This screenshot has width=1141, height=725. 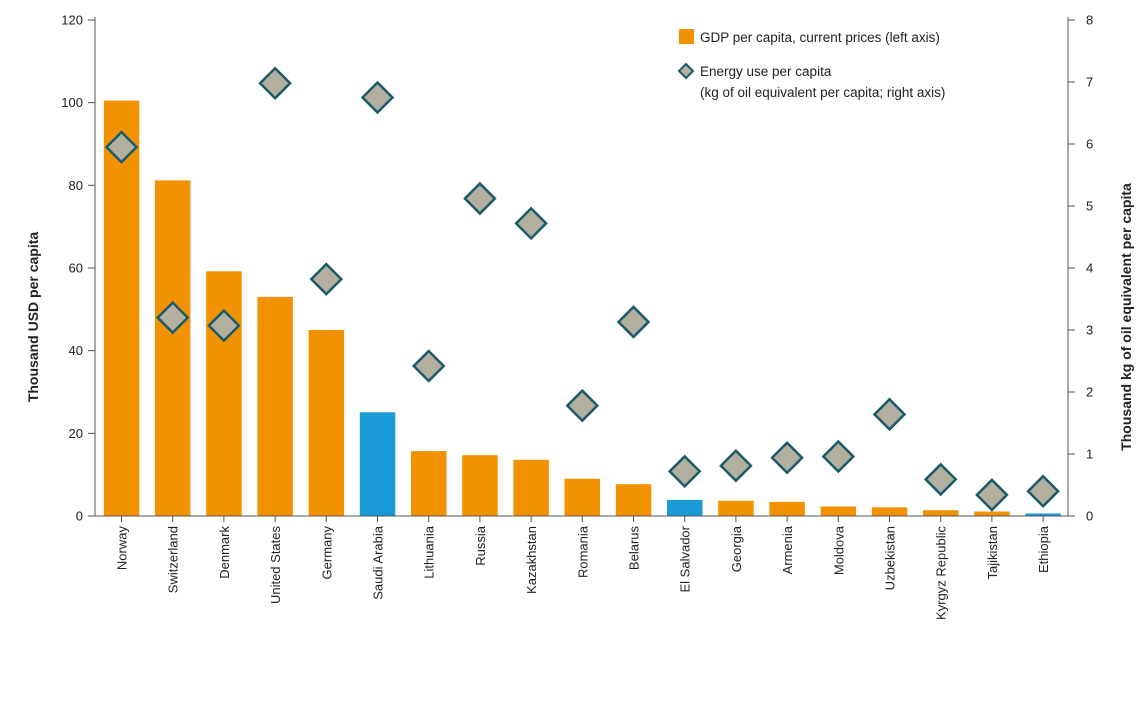 What do you see at coordinates (76, 350) in the screenshot?
I see `y-left-tick-label-2: 40` at bounding box center [76, 350].